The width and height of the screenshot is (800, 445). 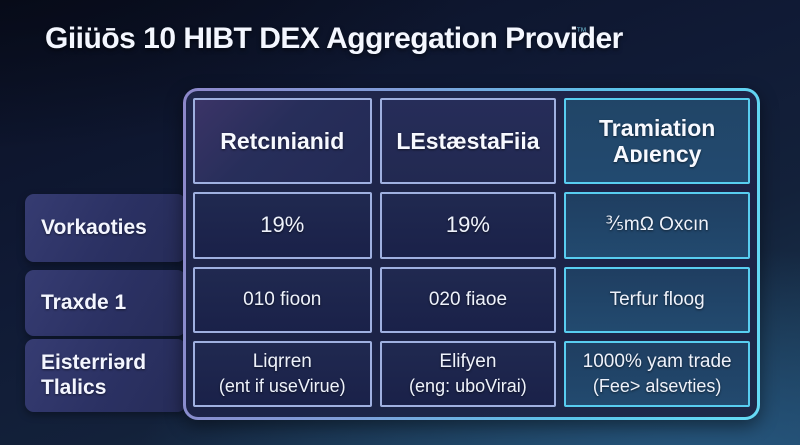 I want to click on cell-value: 1000% yam trade, so click(x=657, y=361).